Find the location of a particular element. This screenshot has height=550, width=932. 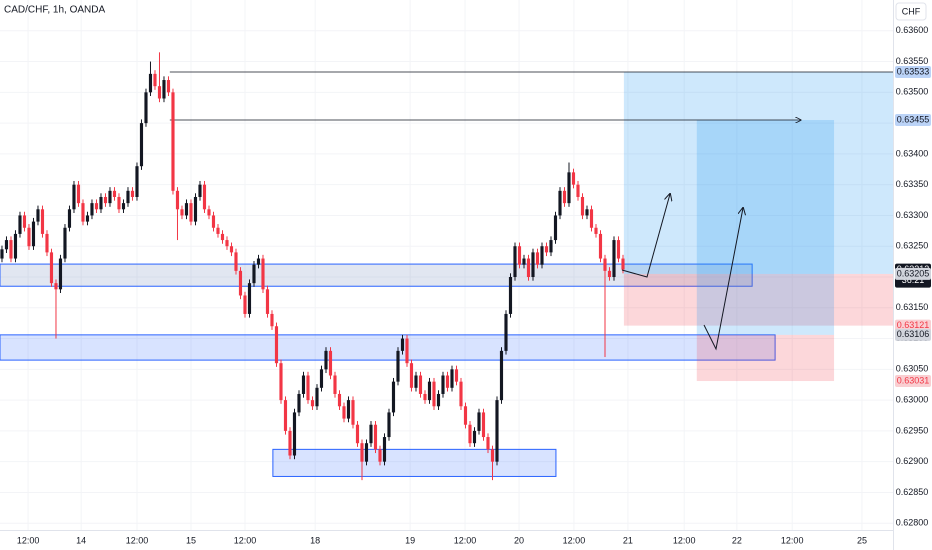

drawings is located at coordinates (682, 272).